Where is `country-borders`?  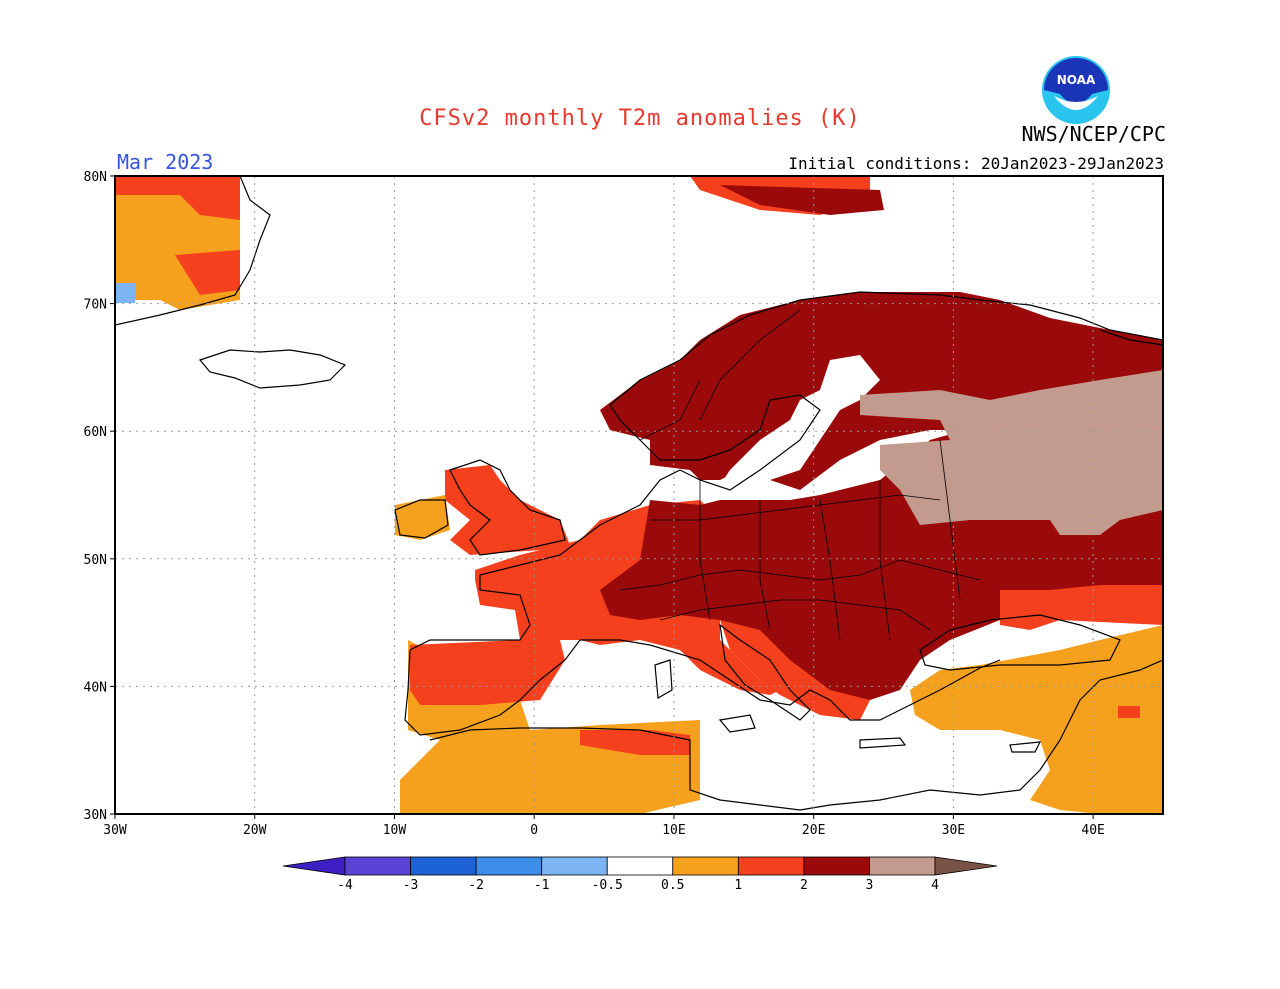 country-borders is located at coordinates (800, 475).